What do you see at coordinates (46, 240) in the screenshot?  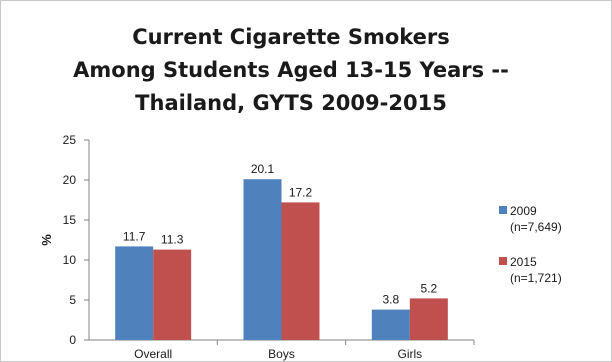 I see `y-axis-label: %` at bounding box center [46, 240].